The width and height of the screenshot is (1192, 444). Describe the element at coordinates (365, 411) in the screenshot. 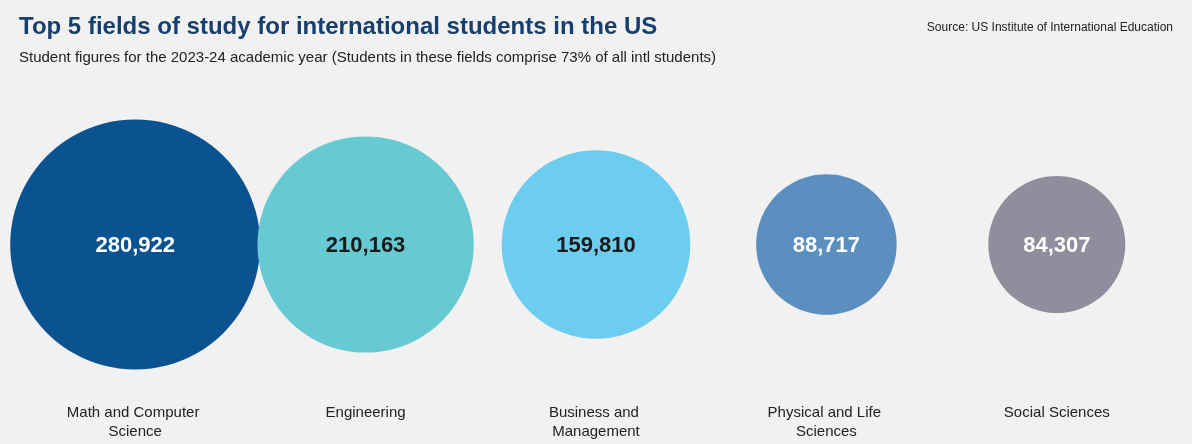

I see `category-label: Engineering` at that location.